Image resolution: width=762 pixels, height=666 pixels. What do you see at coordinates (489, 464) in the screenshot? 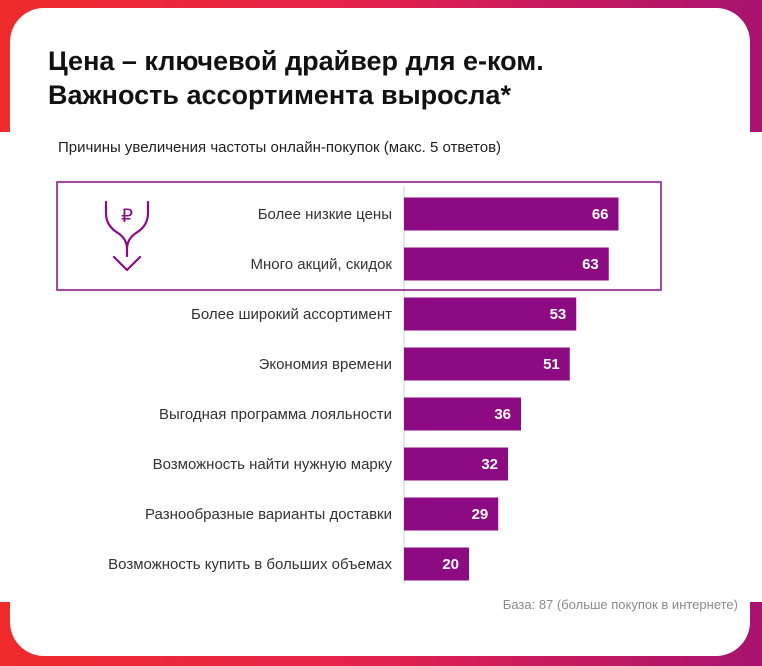
I see `bar-value-label: 32` at bounding box center [489, 464].